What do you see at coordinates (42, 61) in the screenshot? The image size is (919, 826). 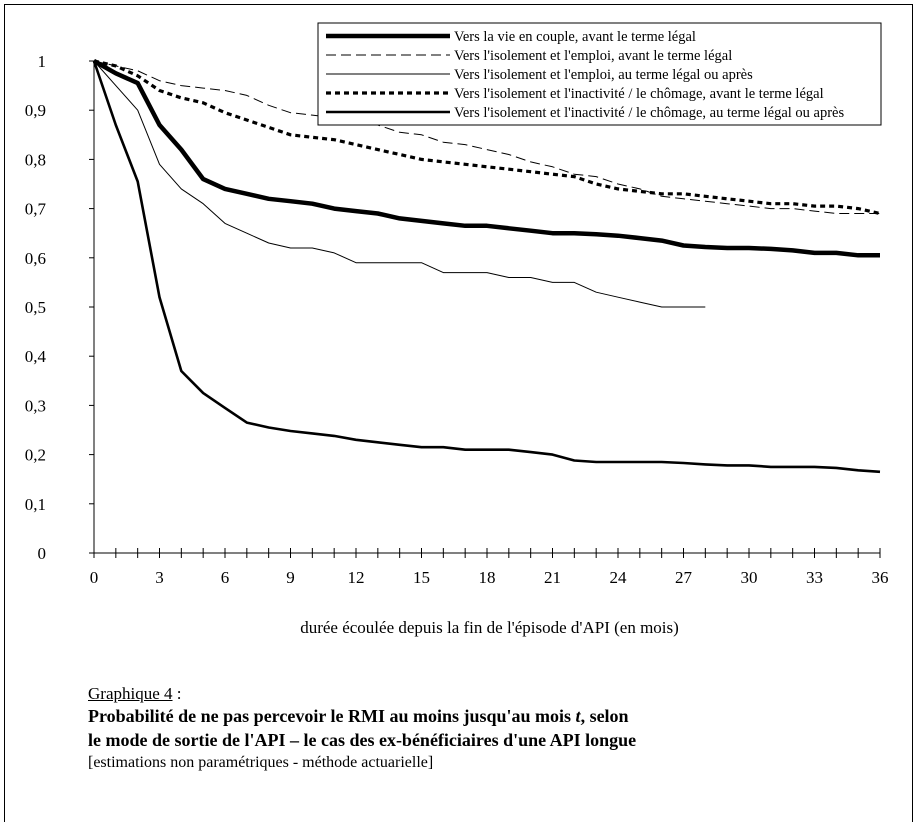 I see `y-tick-label: 1` at bounding box center [42, 61].